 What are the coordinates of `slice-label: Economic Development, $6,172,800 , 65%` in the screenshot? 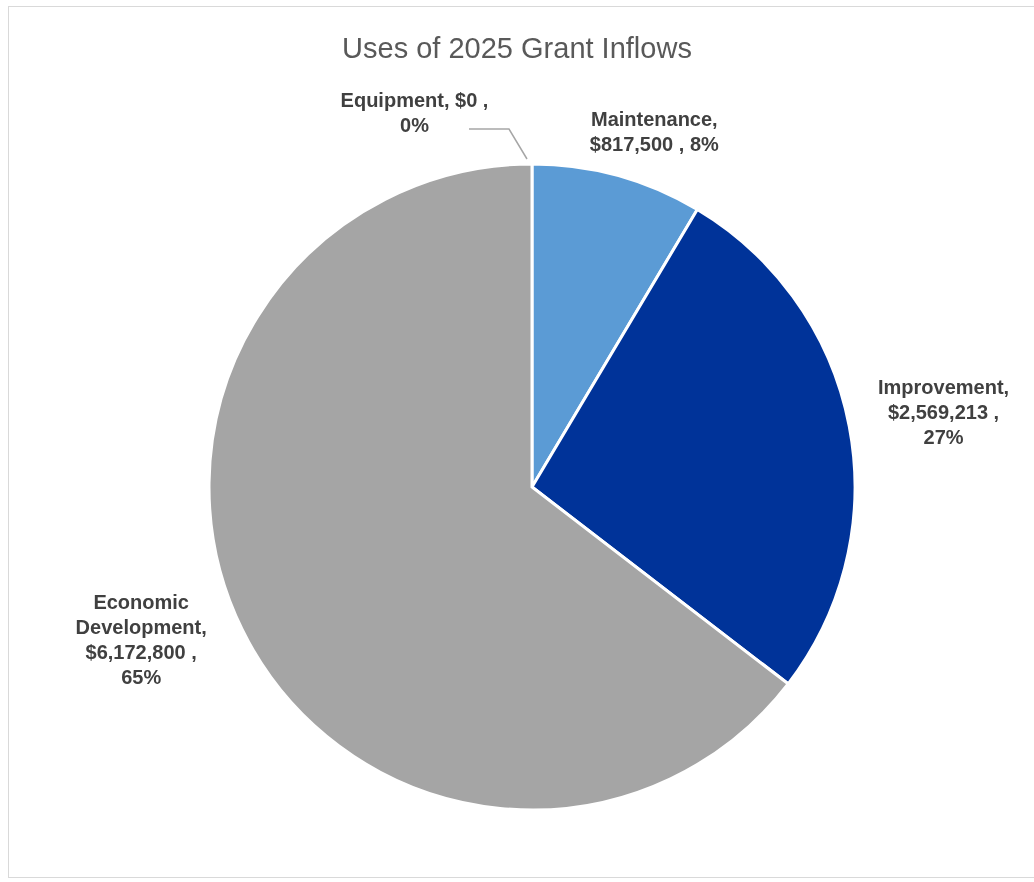 It's located at (141, 640).